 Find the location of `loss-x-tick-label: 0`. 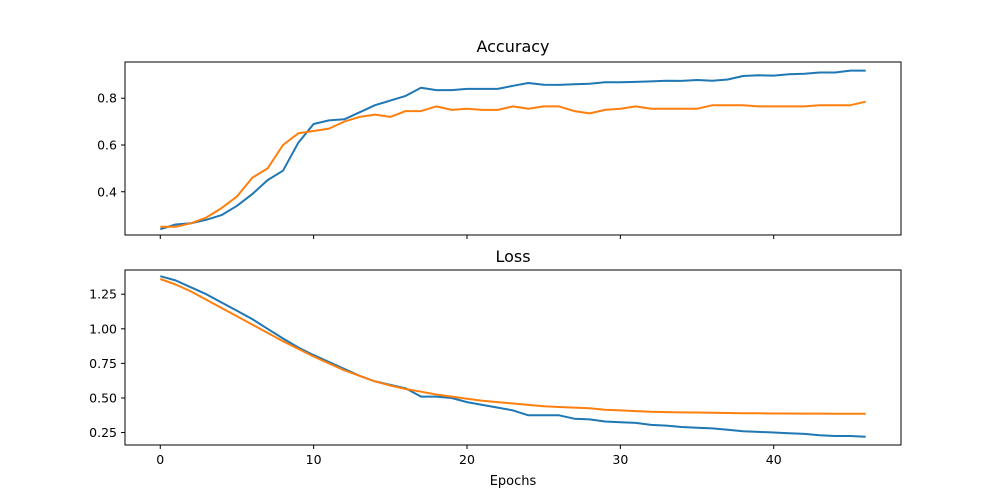

loss-x-tick-label: 0 is located at coordinates (160, 459).